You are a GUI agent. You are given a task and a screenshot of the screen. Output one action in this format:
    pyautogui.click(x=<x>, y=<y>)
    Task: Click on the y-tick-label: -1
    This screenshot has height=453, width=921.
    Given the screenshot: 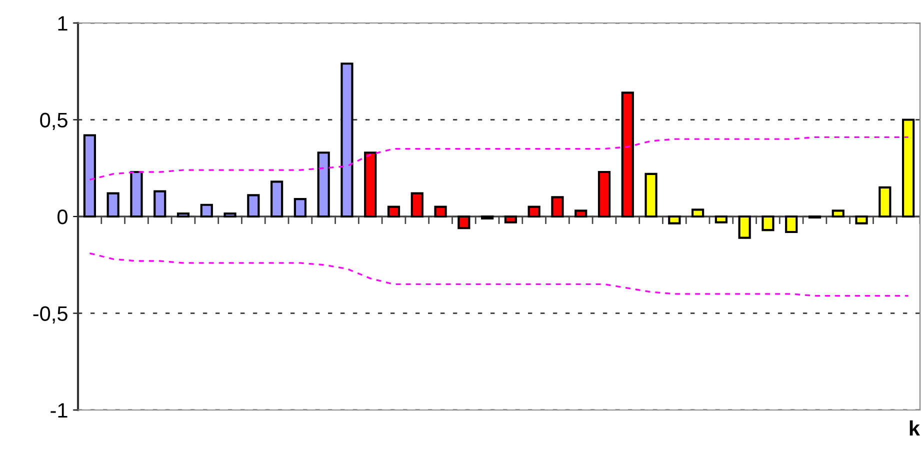 What is the action you would take?
    pyautogui.click(x=59, y=410)
    